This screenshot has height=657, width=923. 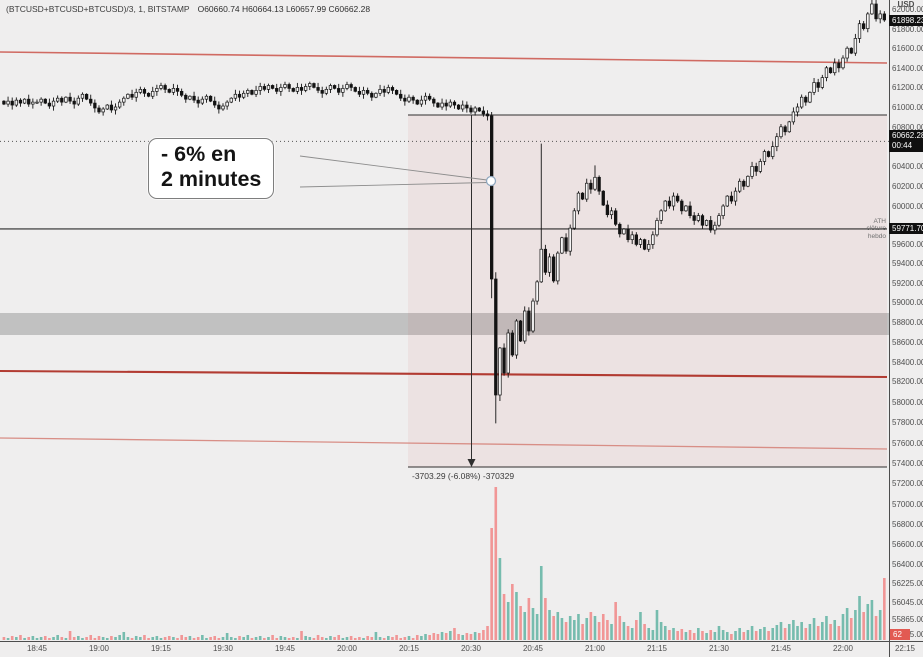 I want to click on price-tick: 56800.00, so click(x=907, y=524).